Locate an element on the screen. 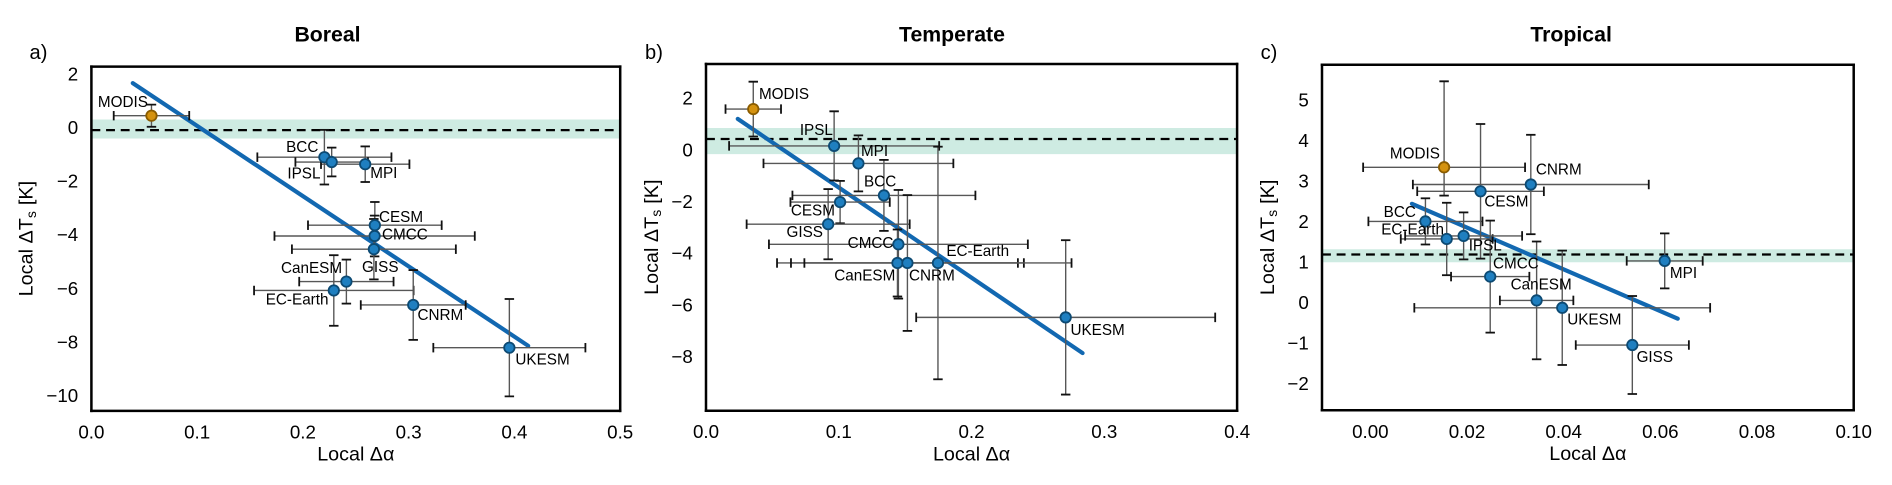  svg-text: 0.10 is located at coordinates (1853, 431).